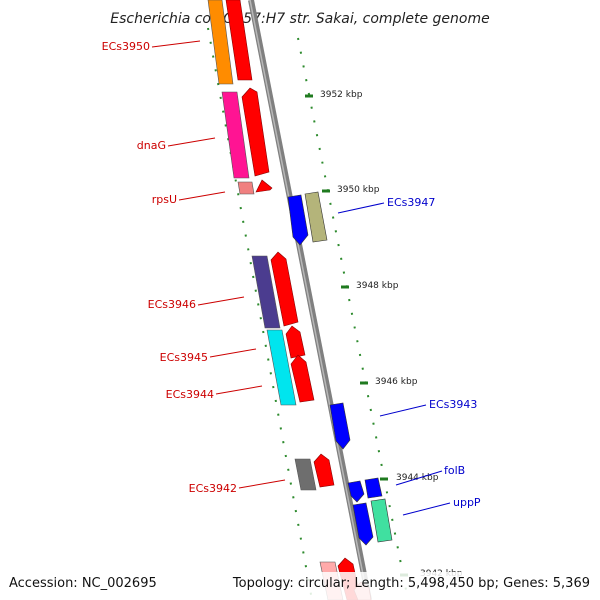 Image resolution: width=600 pixels, height=600 pixels. I want to click on rna-ECs3944-arrow, so click(302, 378).